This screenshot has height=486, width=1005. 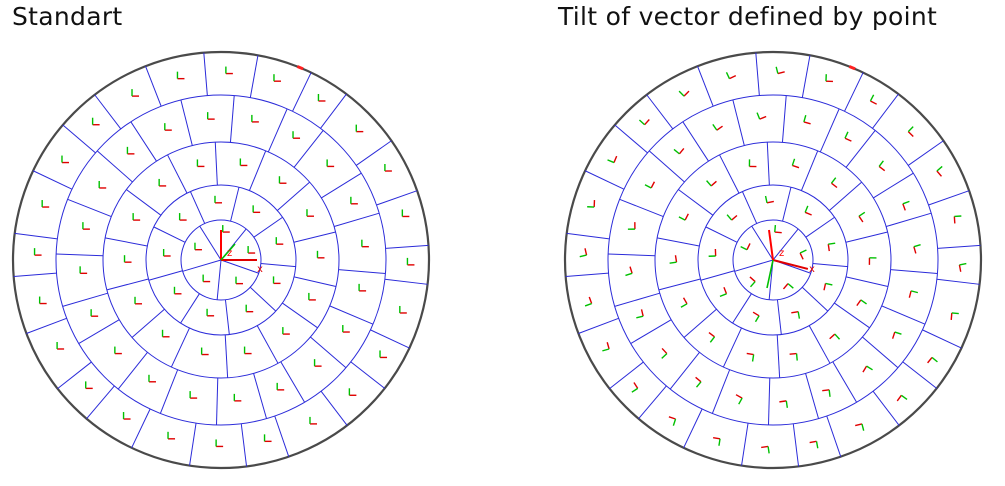 I want to click on panel-title-tilt: Tilt of vector defined by point, so click(x=748, y=16).